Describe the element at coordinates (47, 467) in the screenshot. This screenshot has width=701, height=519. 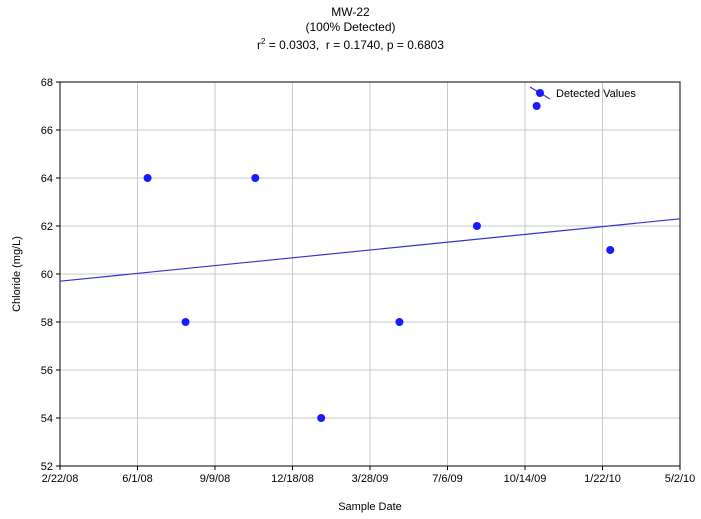
I see `y-tick-label: 52` at that location.